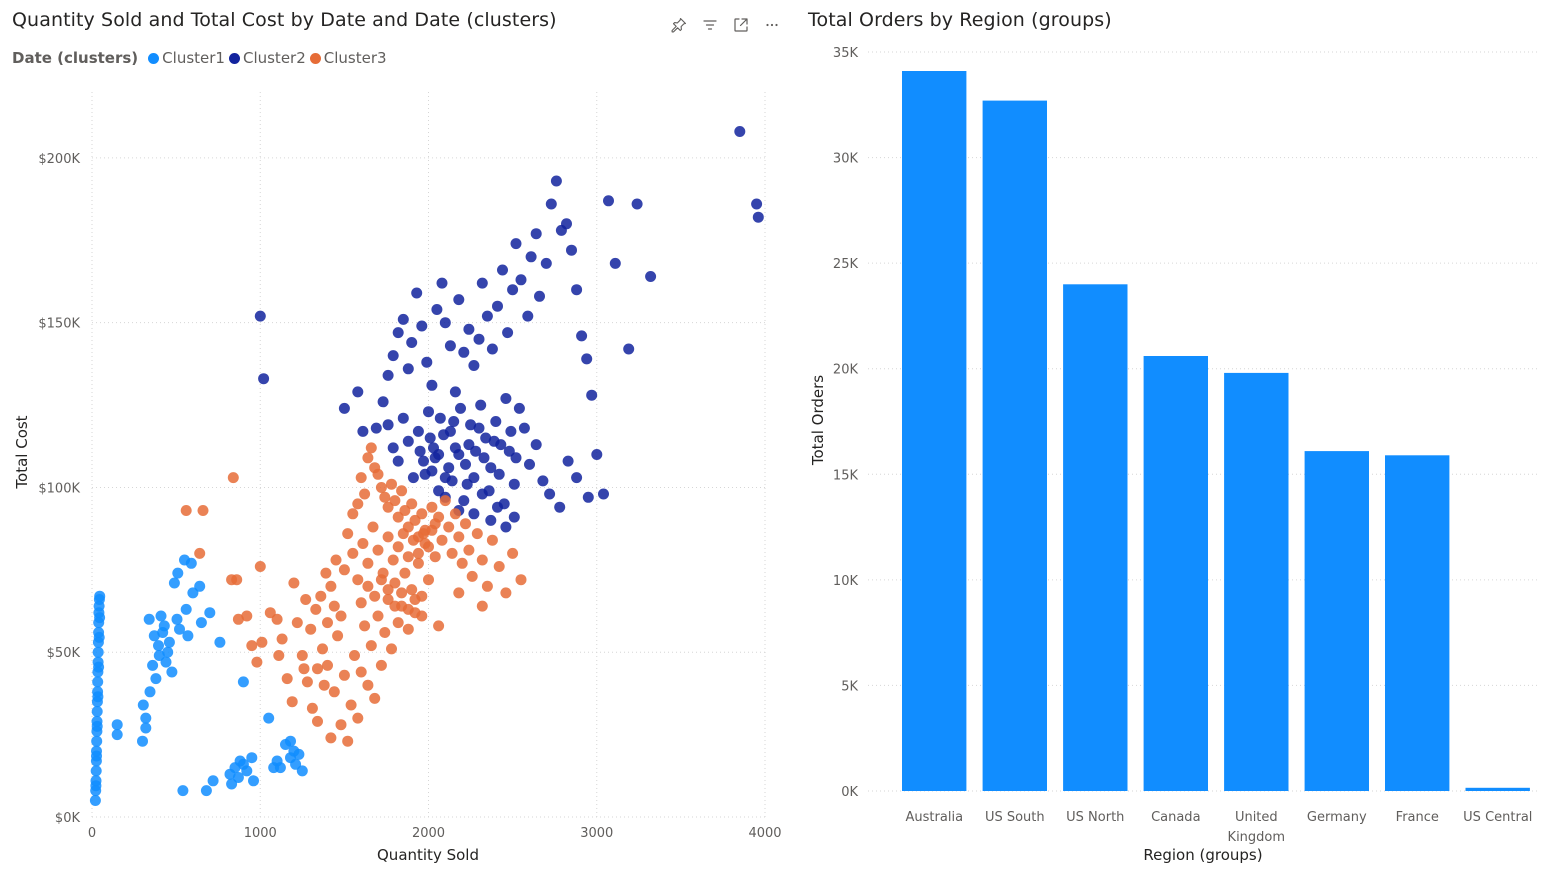 The height and width of the screenshot is (877, 1563). I want to click on bar-germany, so click(1336, 621).